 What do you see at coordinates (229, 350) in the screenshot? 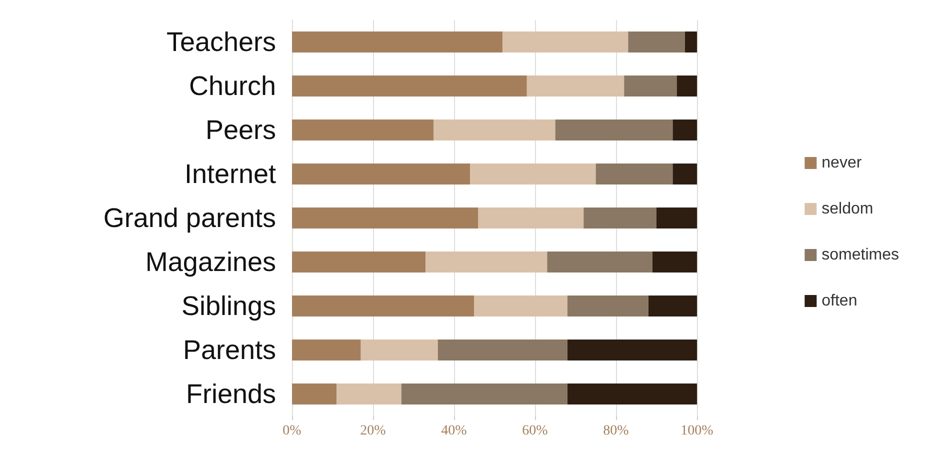
I see `y-tick-label: Parents` at bounding box center [229, 350].